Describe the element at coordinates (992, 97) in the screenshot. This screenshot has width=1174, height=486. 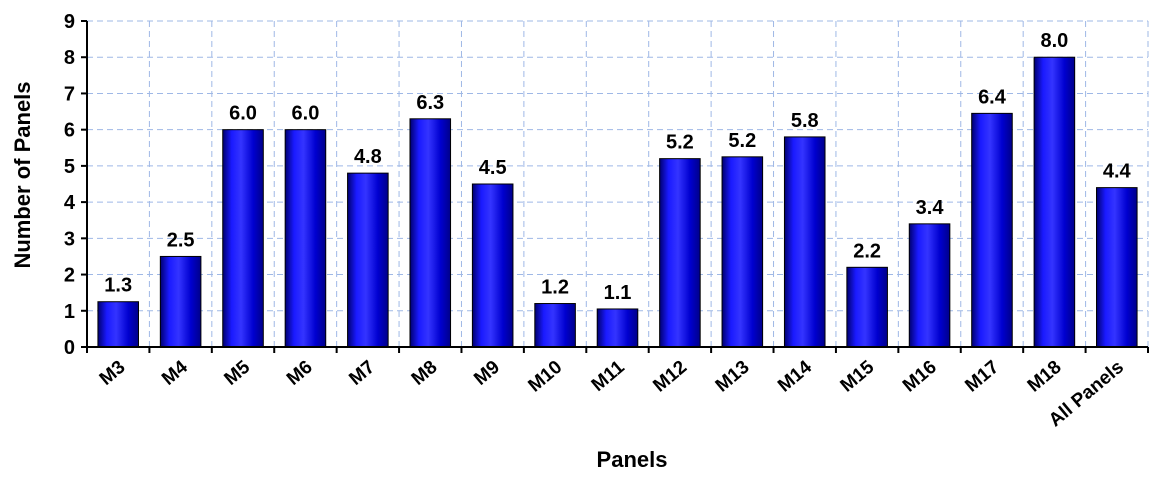
I see `data-label: 6.4` at that location.